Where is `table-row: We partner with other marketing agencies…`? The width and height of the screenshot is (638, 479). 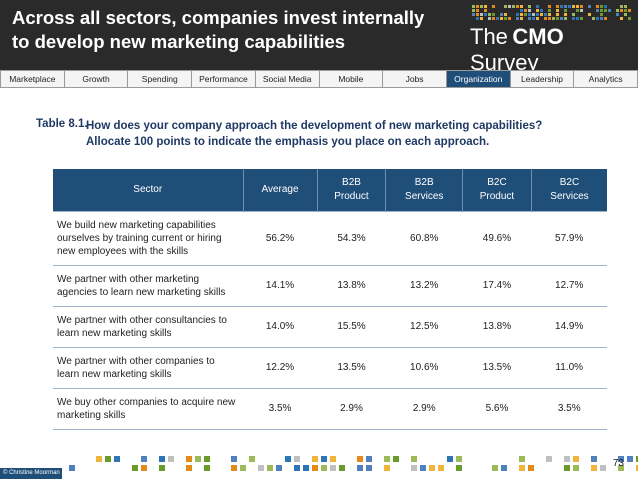 table-row: We partner with other marketing agencies… is located at coordinates (330, 285).